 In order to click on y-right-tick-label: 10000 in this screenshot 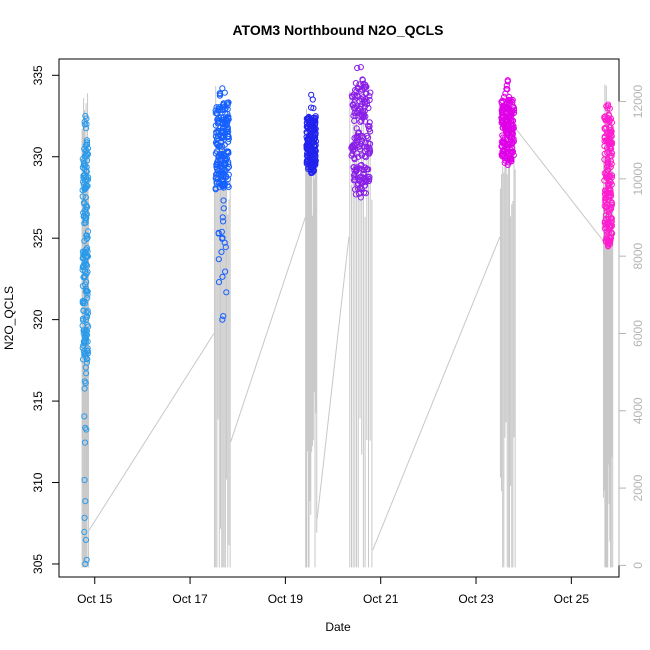, I will do `click(638, 179)`.